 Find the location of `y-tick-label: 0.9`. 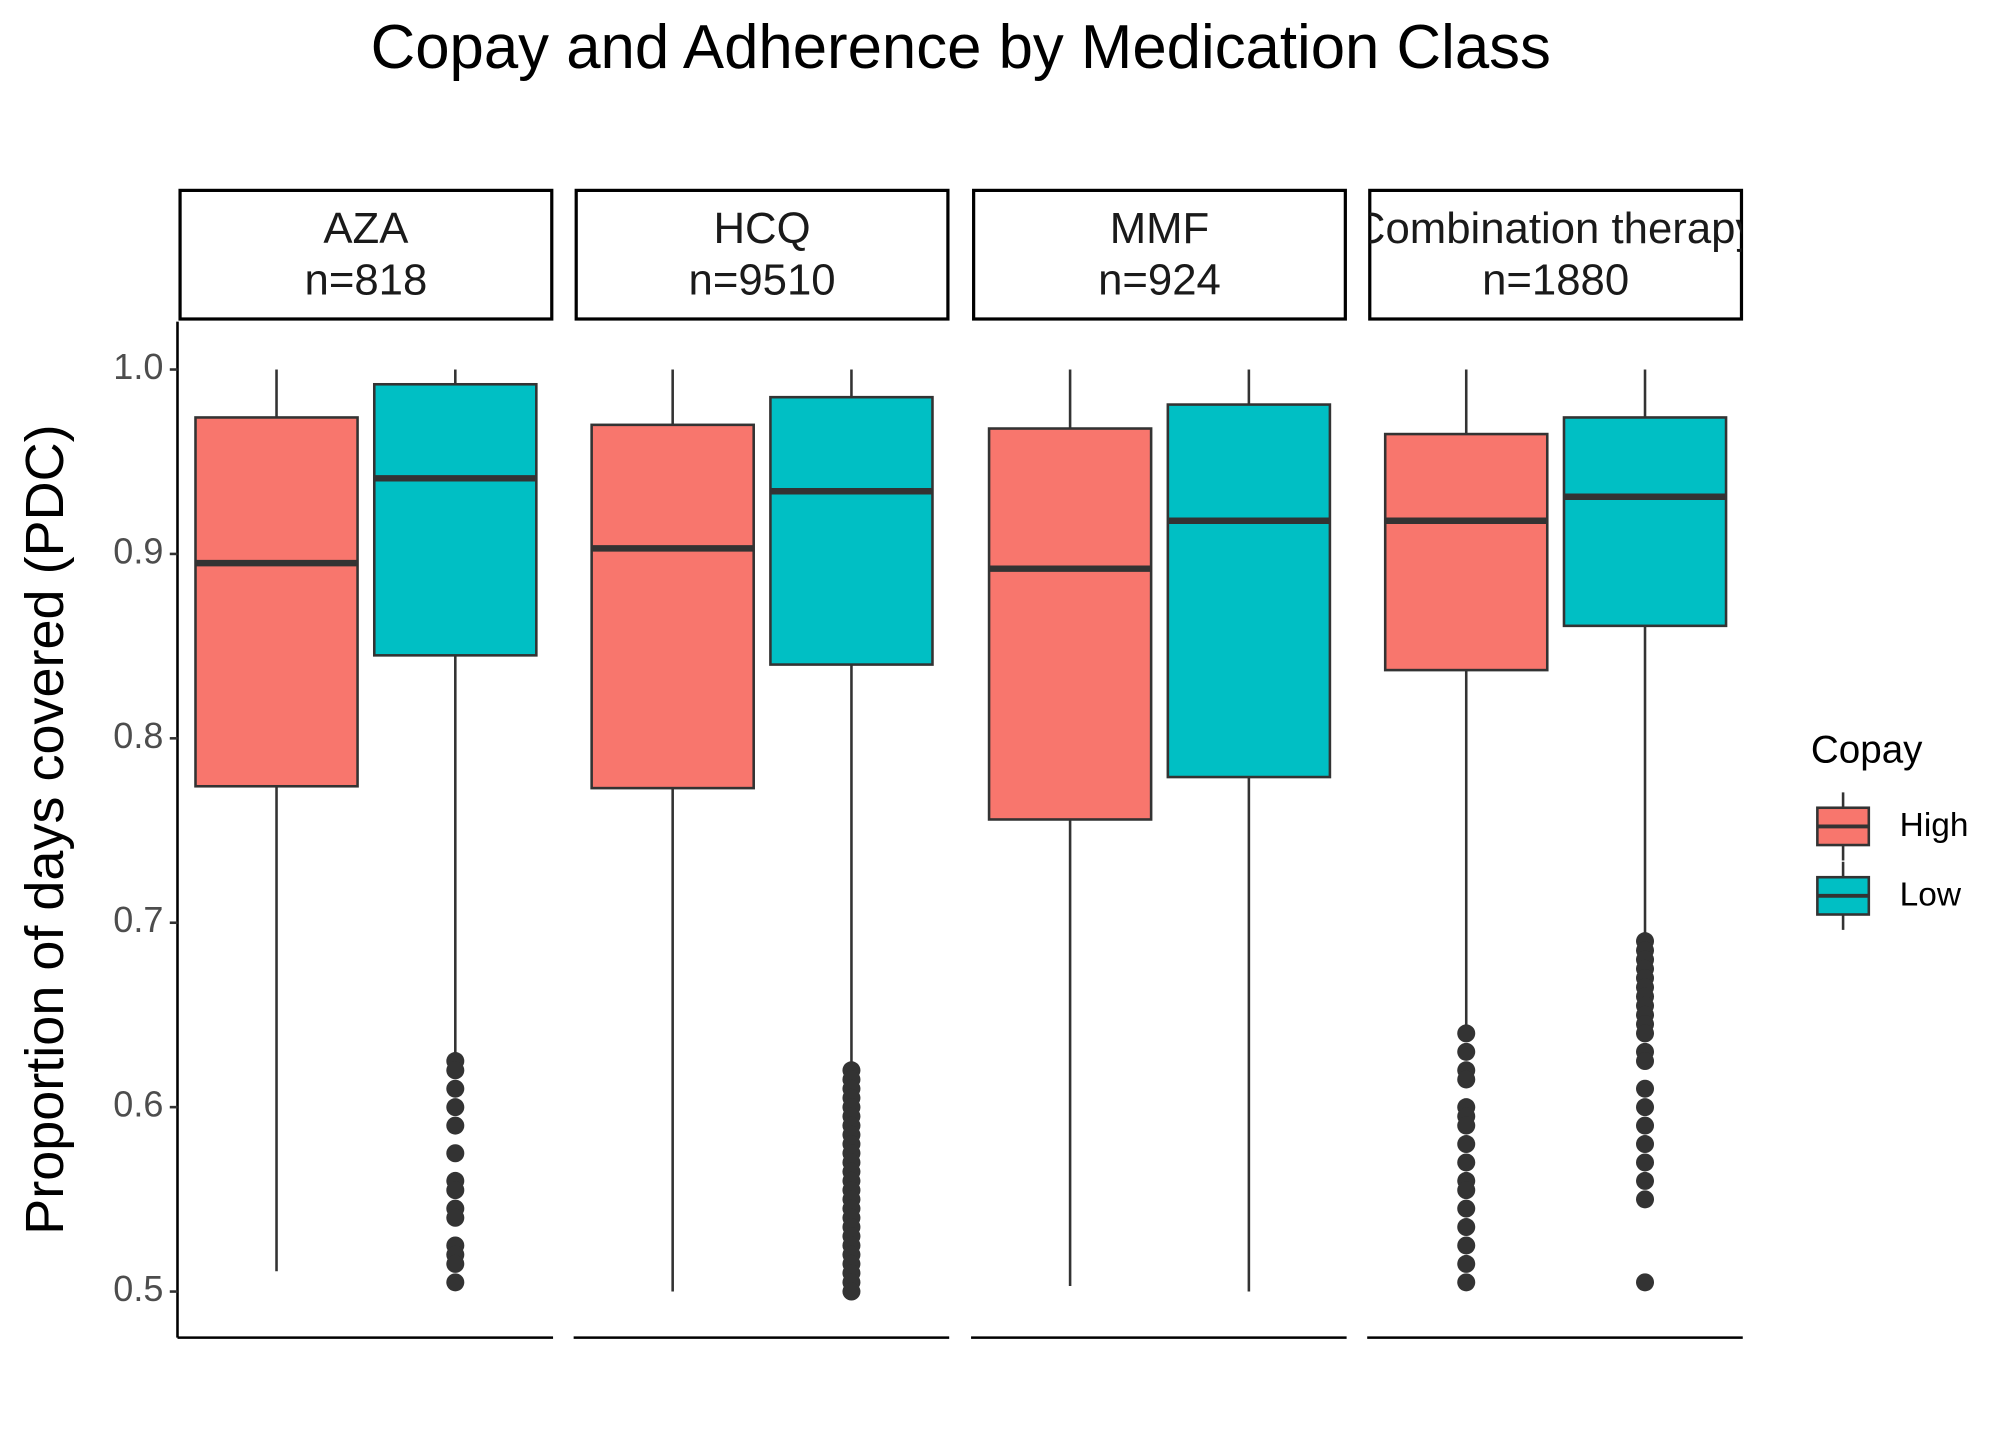

y-tick-label: 0.9 is located at coordinates (138, 550).